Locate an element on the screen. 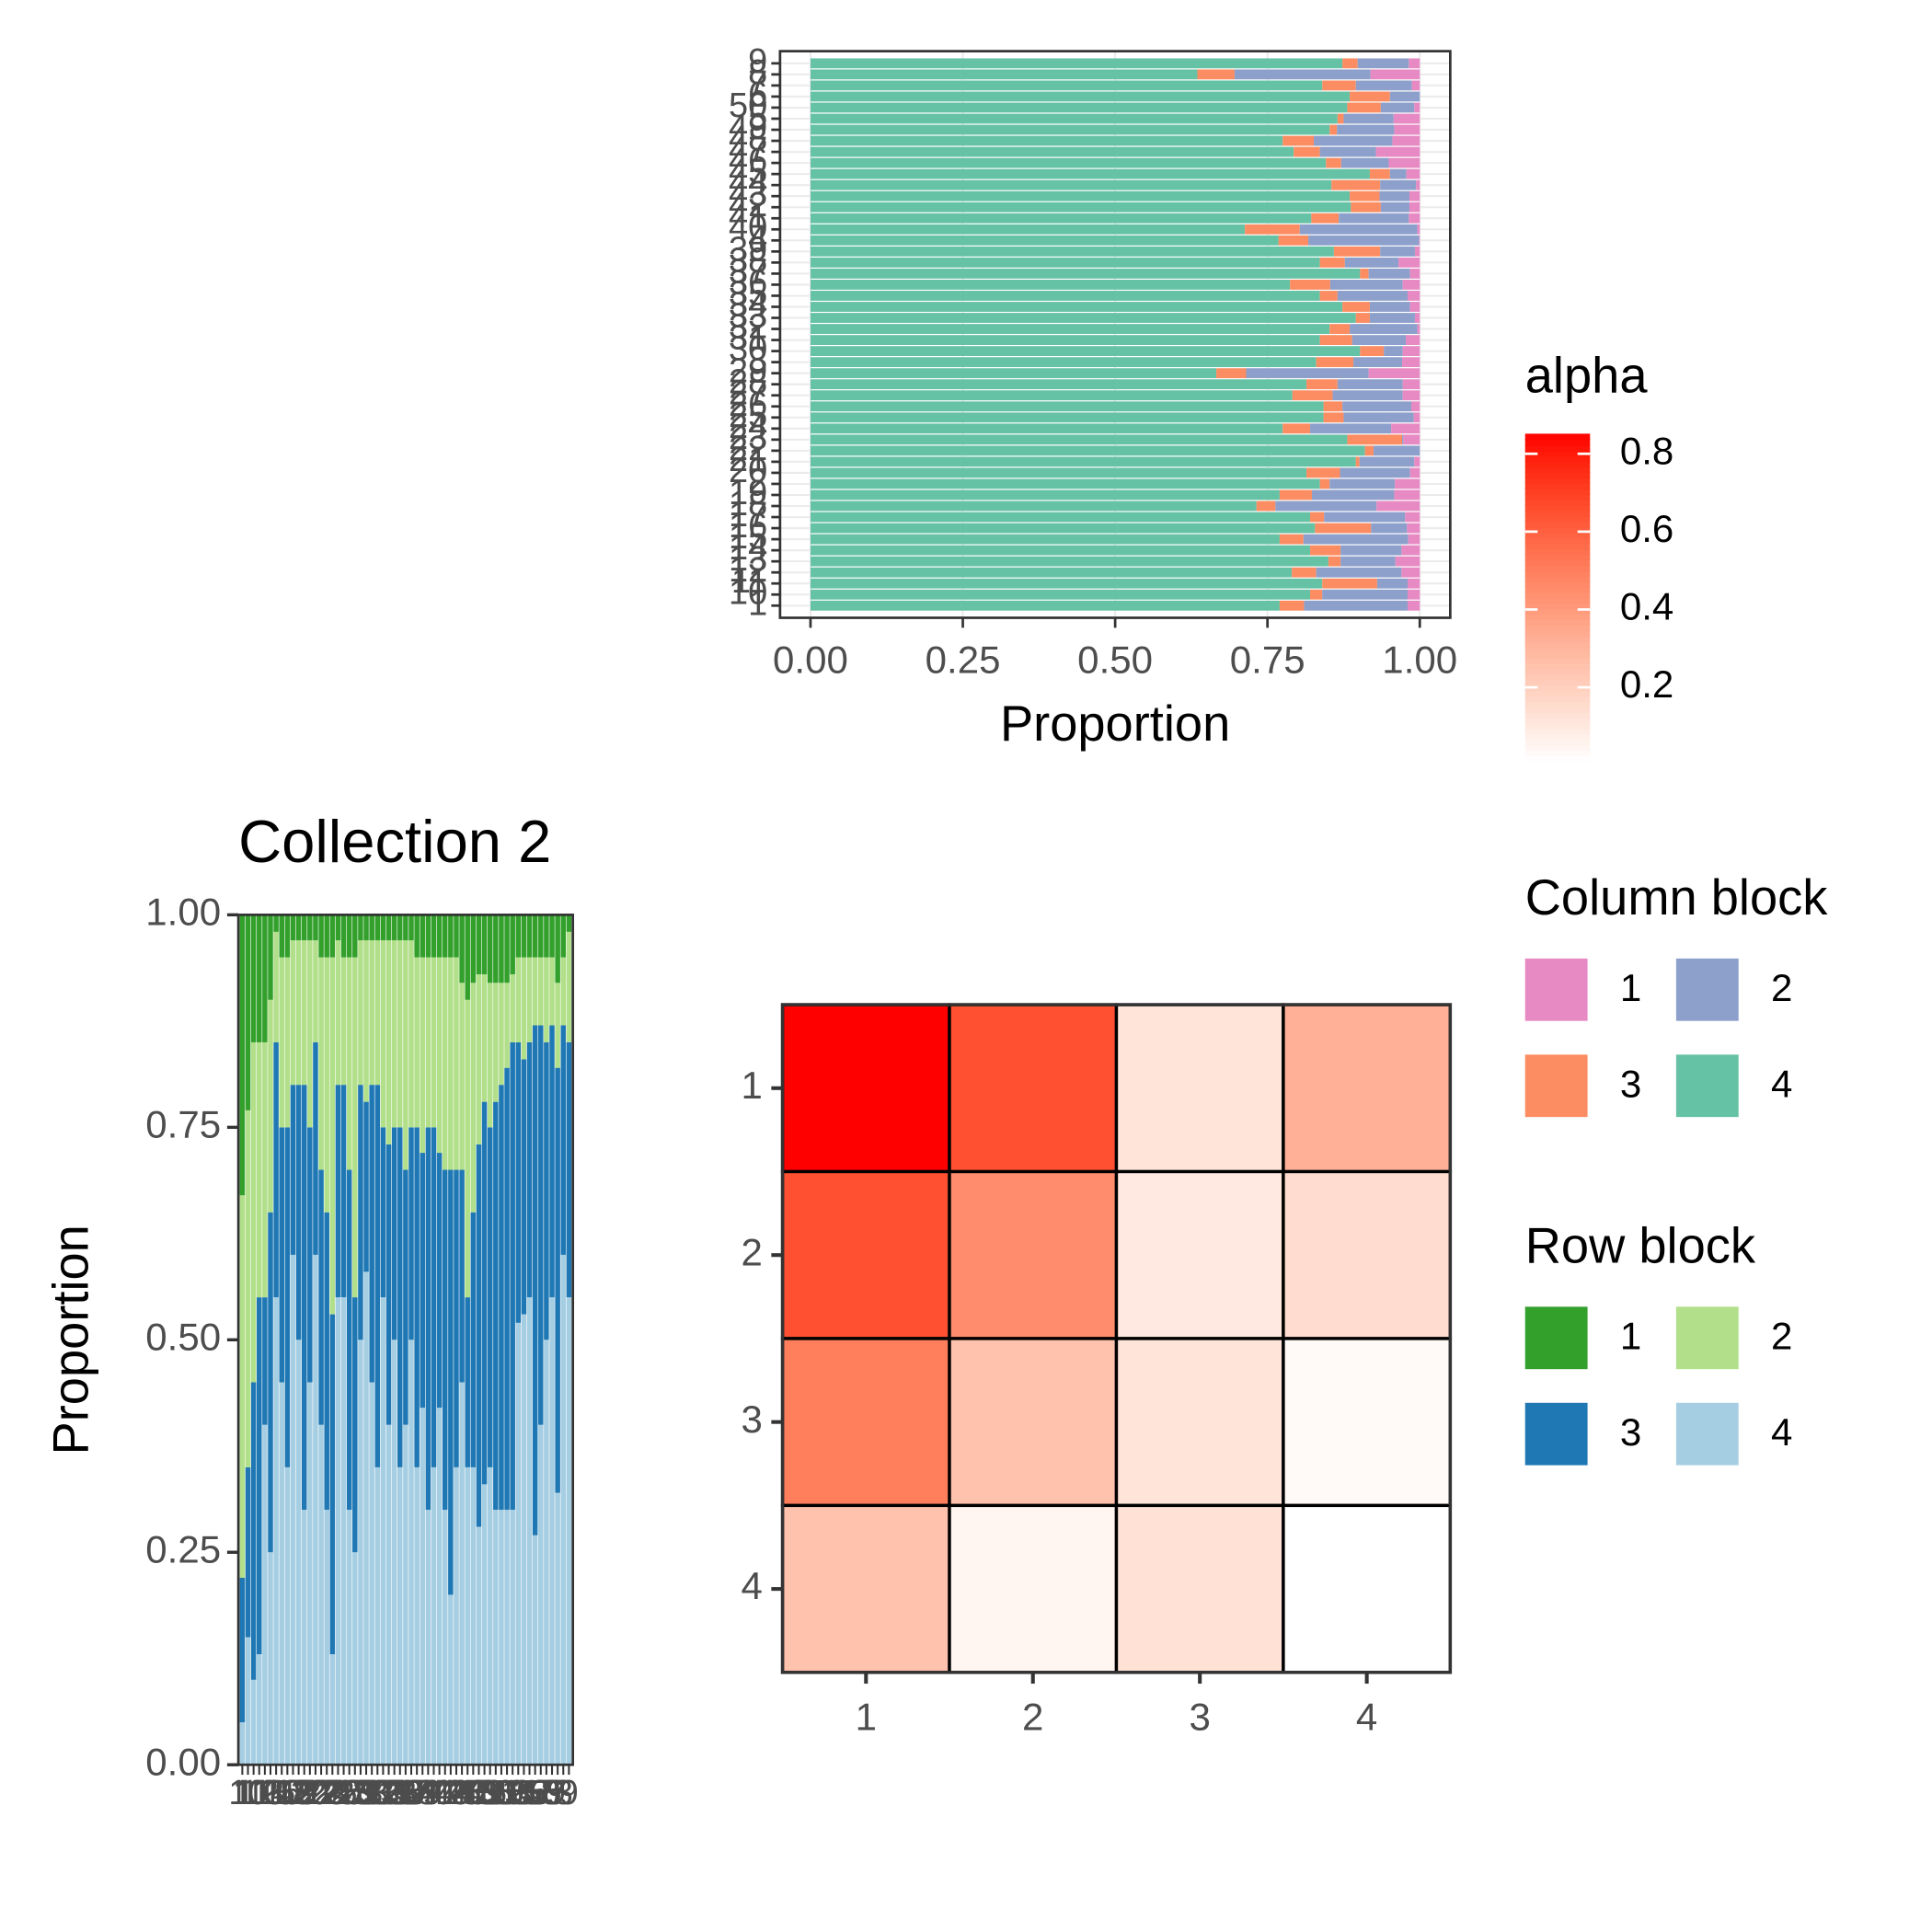  x-tick-label: 5 is located at coordinates (490, 1793).